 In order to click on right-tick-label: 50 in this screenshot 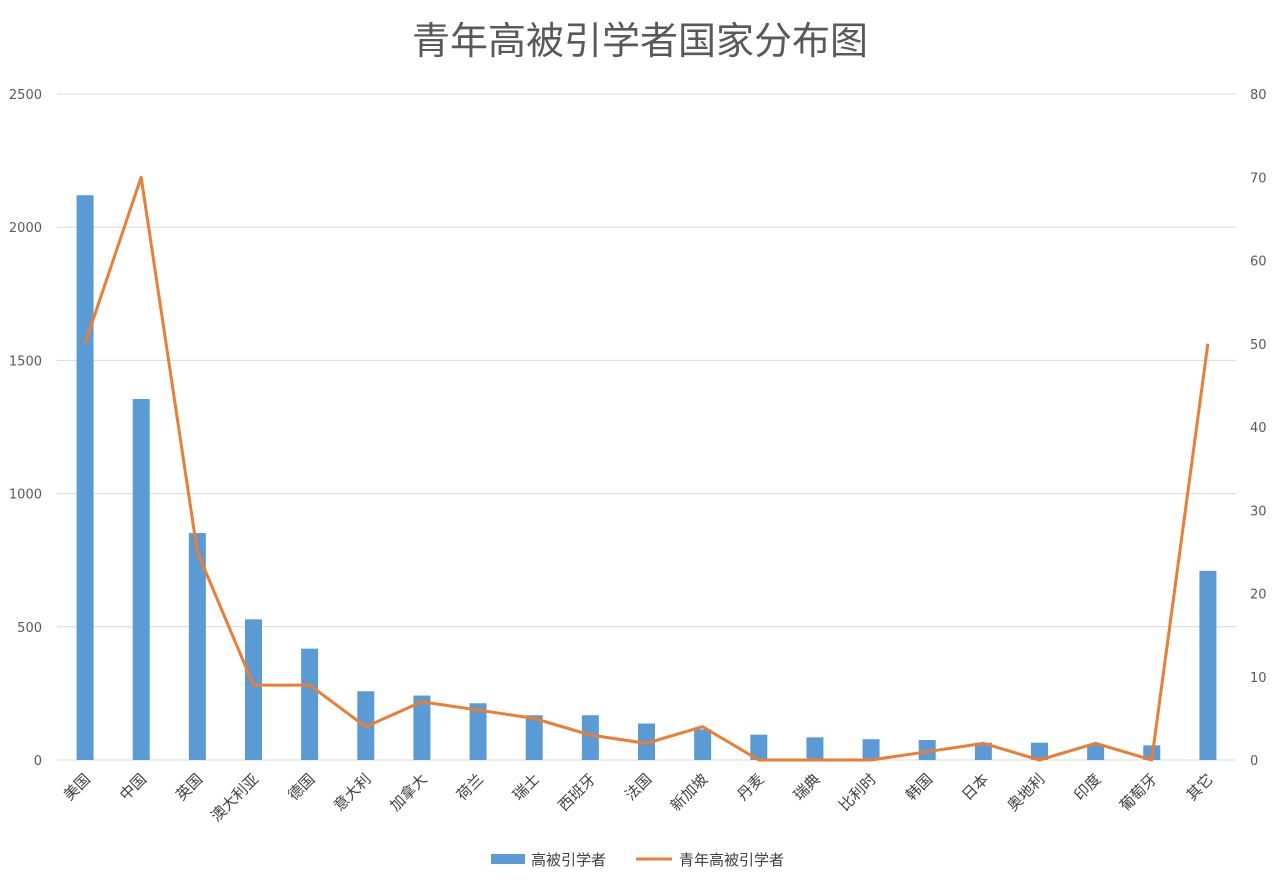, I will do `click(1258, 345)`.